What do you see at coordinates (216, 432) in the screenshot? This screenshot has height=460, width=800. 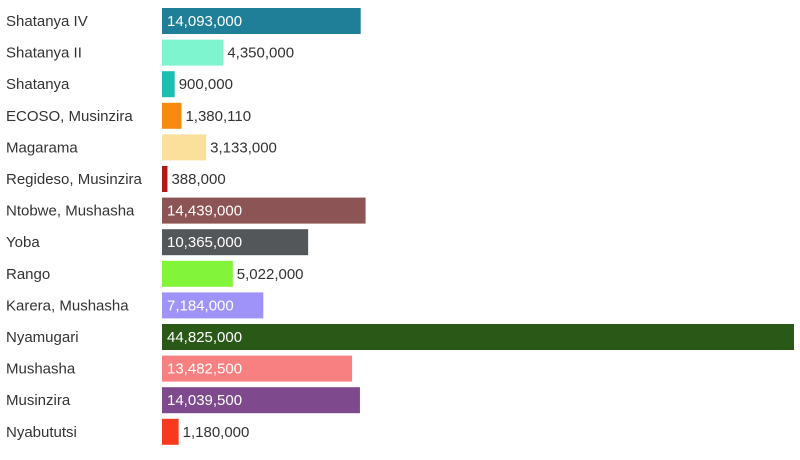 I see `value-label: 1,180,000` at bounding box center [216, 432].